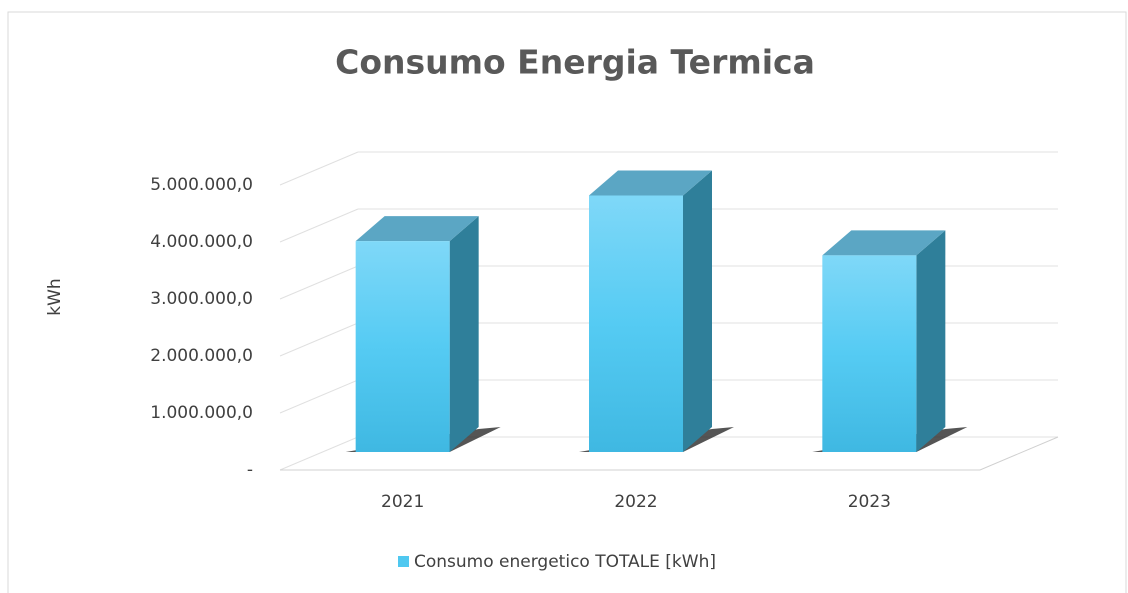  I want to click on y-tick-label: 5.000.000,0, so click(201, 185).